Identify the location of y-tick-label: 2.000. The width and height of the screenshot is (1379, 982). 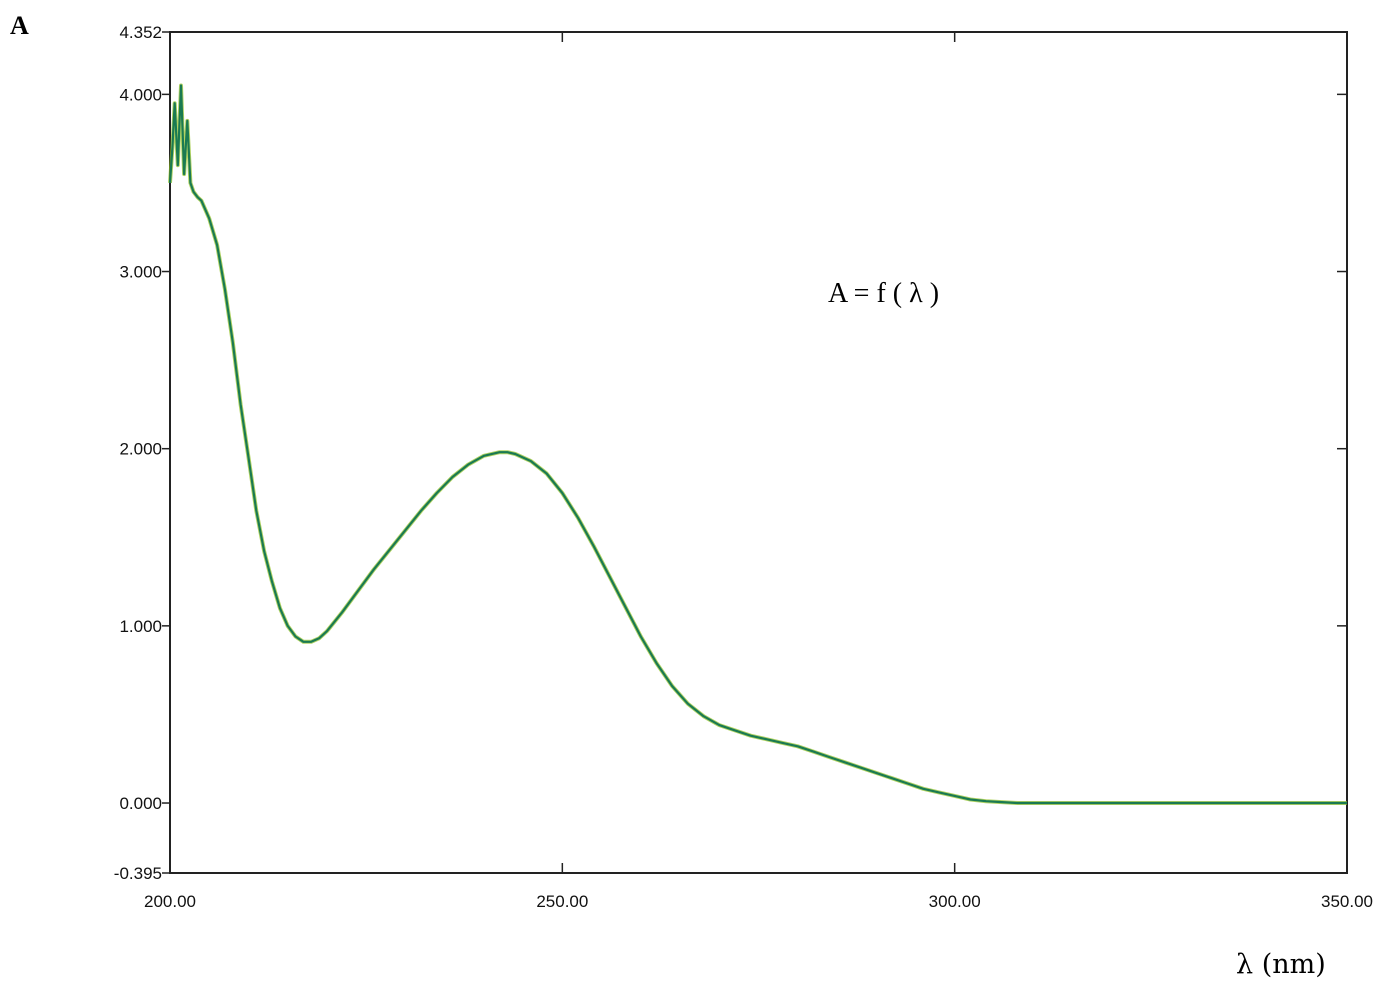
(140, 449).